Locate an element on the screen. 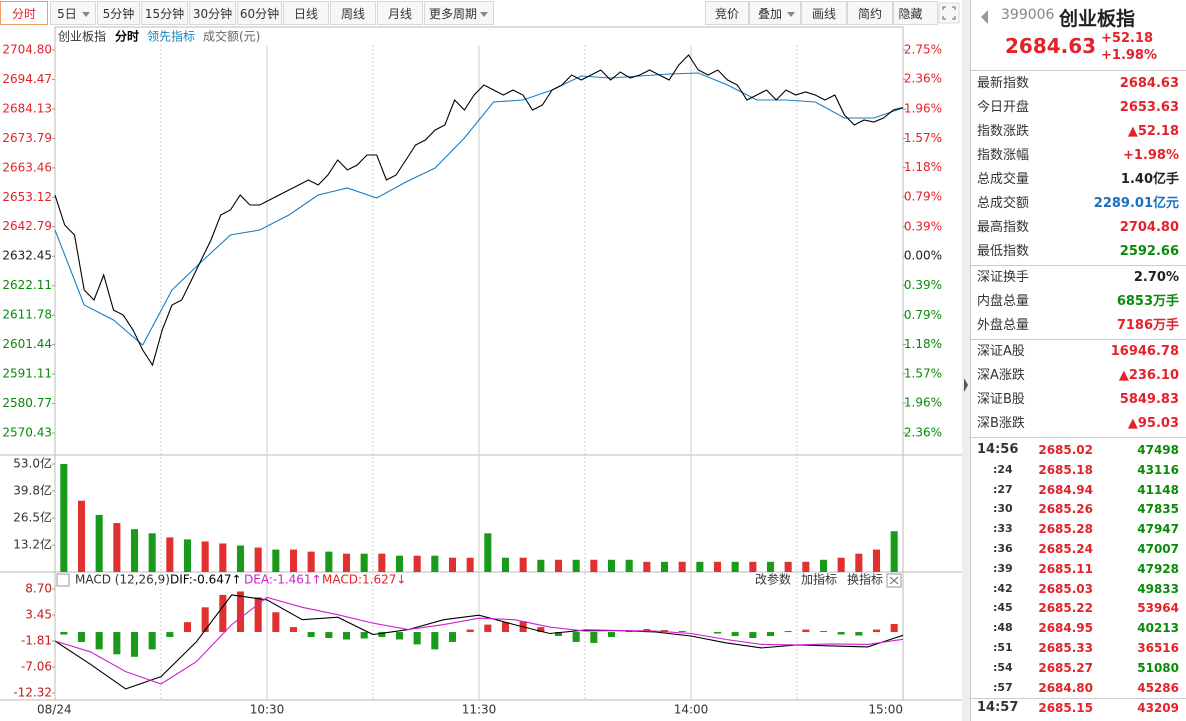 The height and width of the screenshot is (721, 1186). tab-button: 分时 is located at coordinates (24, 13).